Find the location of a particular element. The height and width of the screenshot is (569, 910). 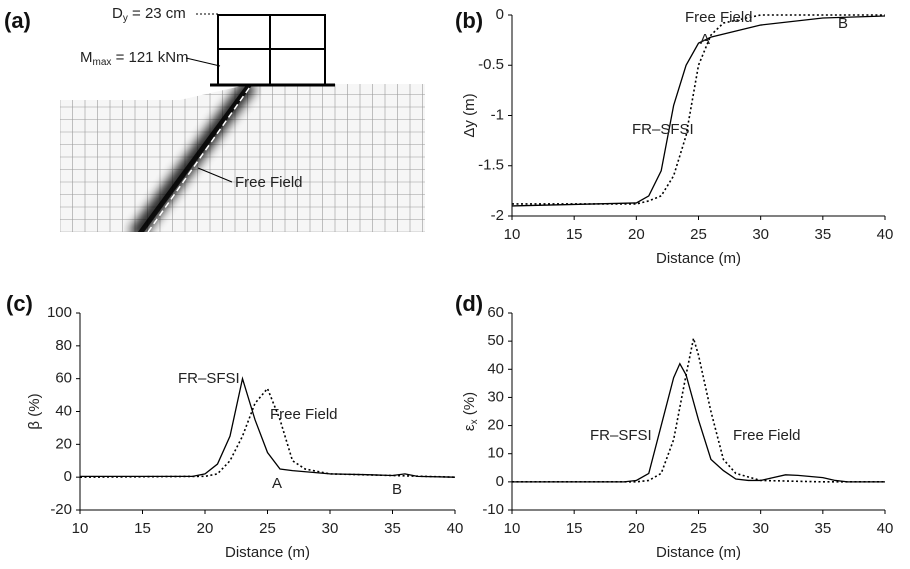

ground is located at coordinates (242, 158).